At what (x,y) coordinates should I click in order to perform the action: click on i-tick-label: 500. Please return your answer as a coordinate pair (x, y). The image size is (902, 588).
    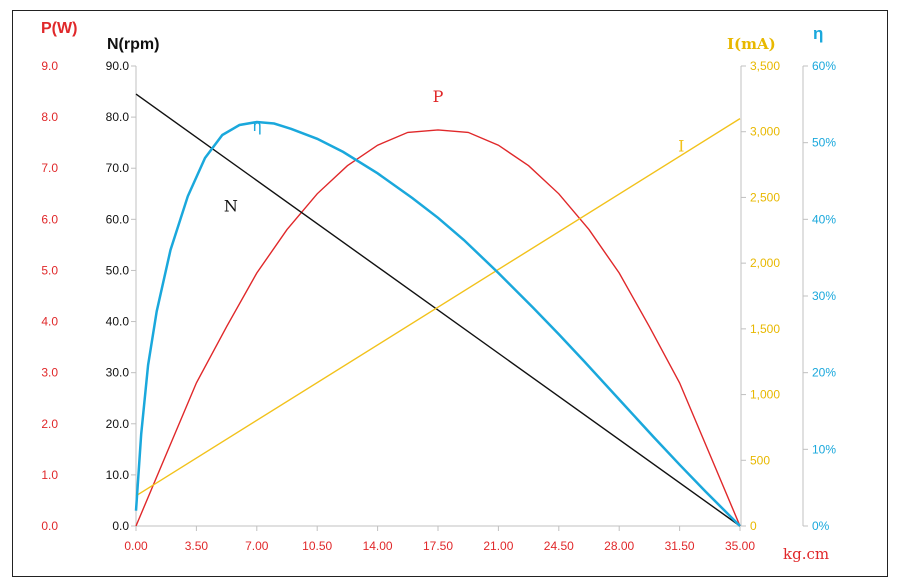
    Looking at the image, I should click on (760, 460).